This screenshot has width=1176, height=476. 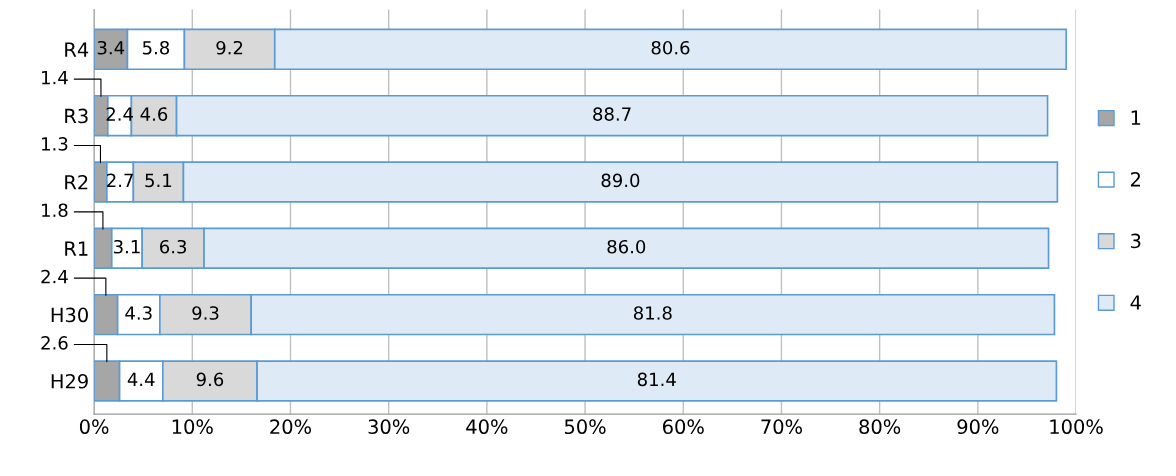 I want to click on data-label: 9.3, so click(x=205, y=313).